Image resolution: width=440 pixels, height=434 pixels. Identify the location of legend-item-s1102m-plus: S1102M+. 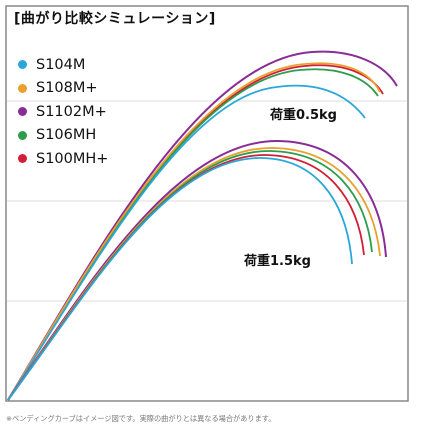
(63, 112).